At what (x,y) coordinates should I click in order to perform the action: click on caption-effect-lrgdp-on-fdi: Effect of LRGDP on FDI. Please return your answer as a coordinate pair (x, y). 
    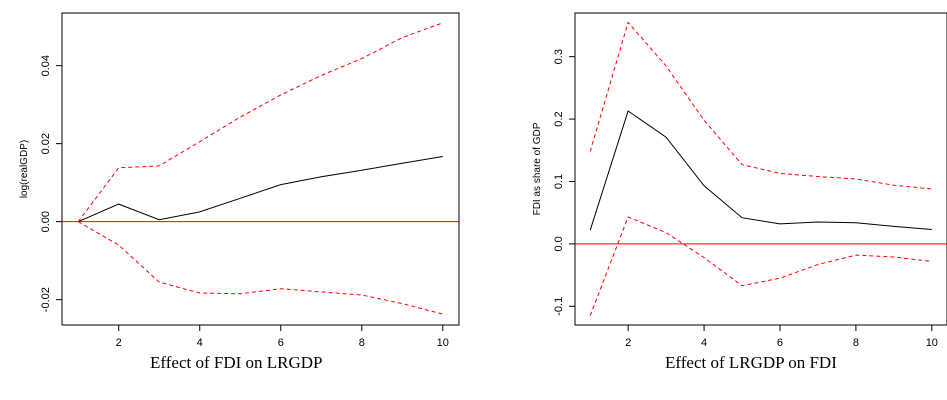
    Looking at the image, I should click on (751, 362).